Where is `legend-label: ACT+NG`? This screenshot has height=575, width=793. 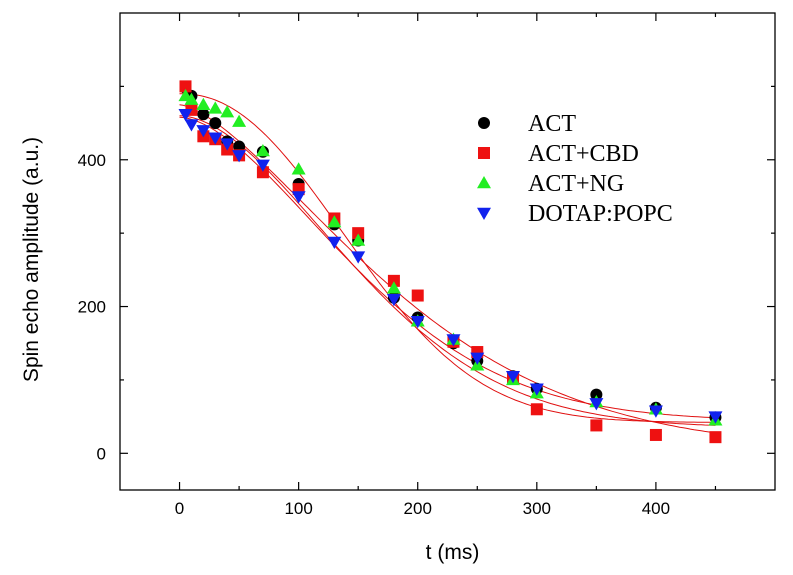 legend-label: ACT+NG is located at coordinates (576, 184).